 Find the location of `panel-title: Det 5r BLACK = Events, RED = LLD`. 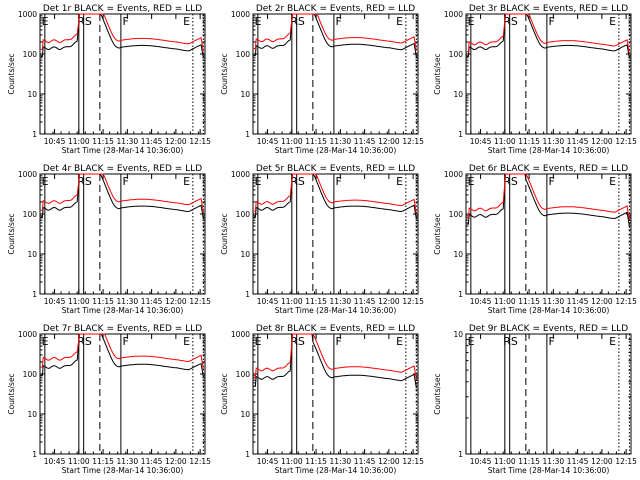

panel-title: Det 5r BLACK = Events, RED = LLD is located at coordinates (335, 169).